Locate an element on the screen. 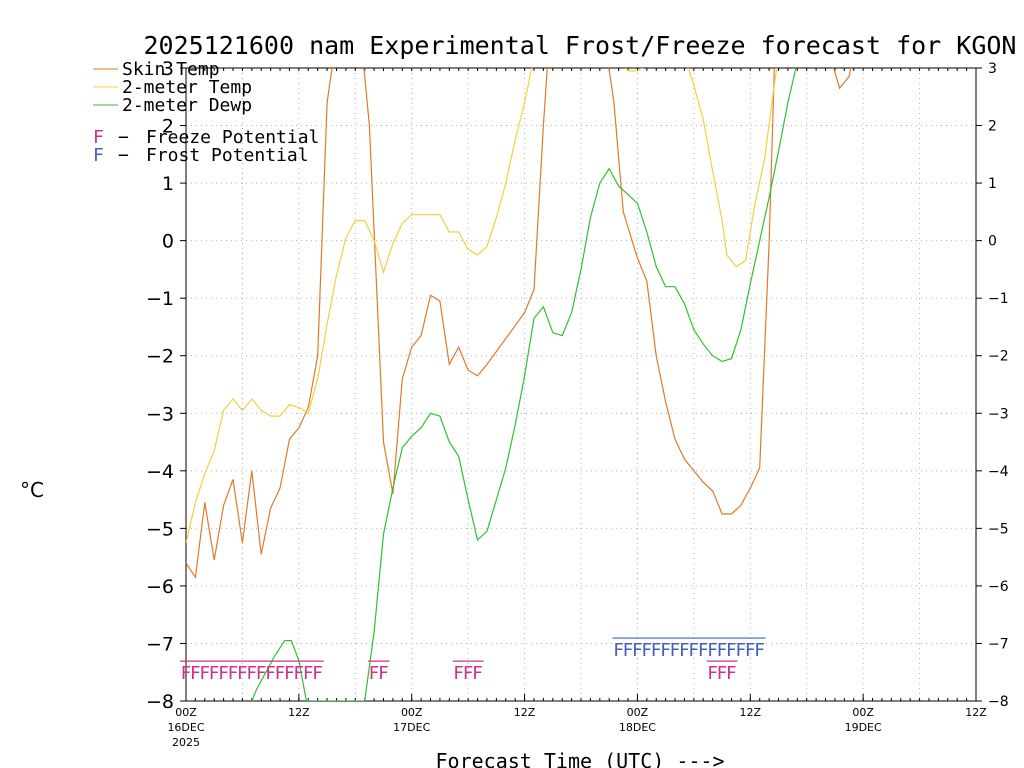 The image size is (1024, 768). legend-frost-dash: − is located at coordinates (123, 155).